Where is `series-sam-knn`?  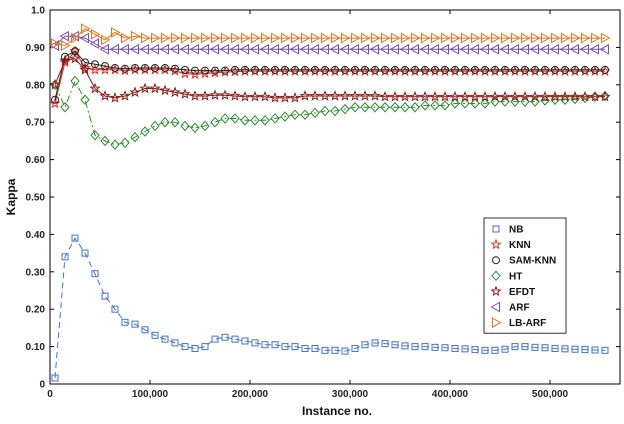
series-sam-knn is located at coordinates (330, 75).